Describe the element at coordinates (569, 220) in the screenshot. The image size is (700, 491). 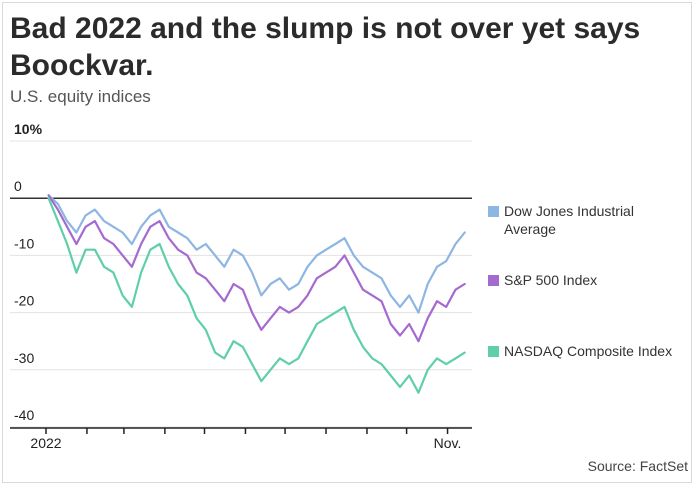
I see `legend-label: Dow Jones Industrial Average` at that location.